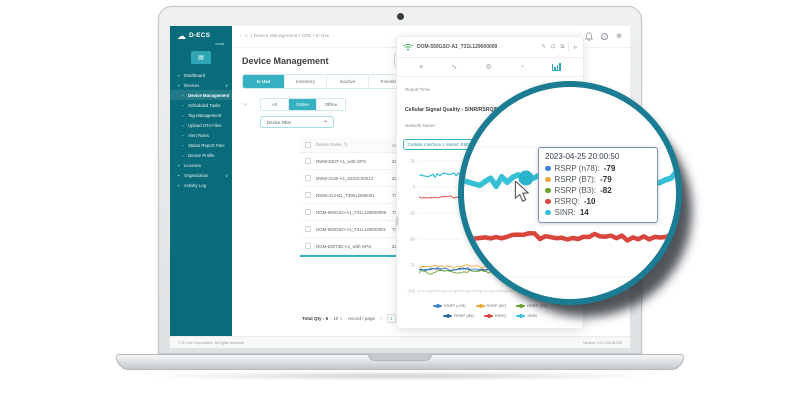  I want to click on legend-item-rsrp-b3-: RSRP (B3), so click(531, 305).